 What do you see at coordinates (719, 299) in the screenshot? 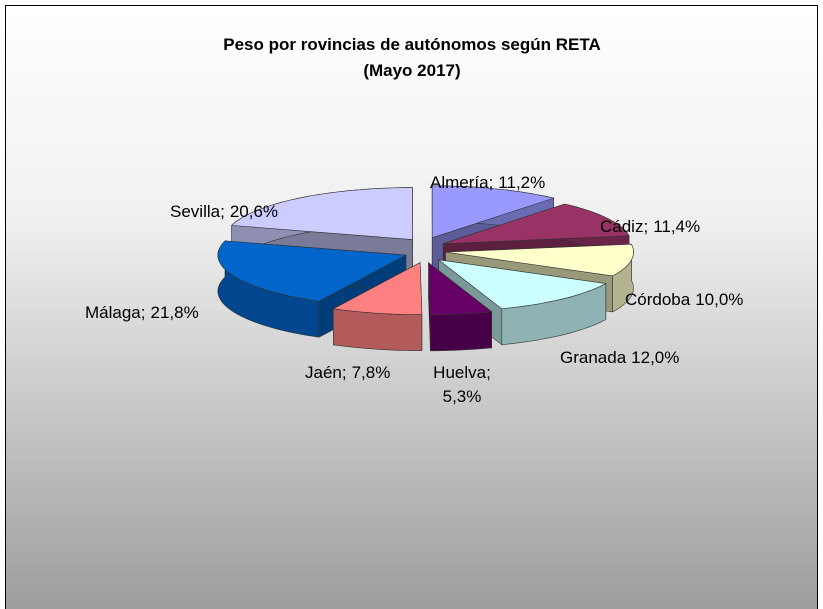
I see `value-label: 10,0%` at bounding box center [719, 299].